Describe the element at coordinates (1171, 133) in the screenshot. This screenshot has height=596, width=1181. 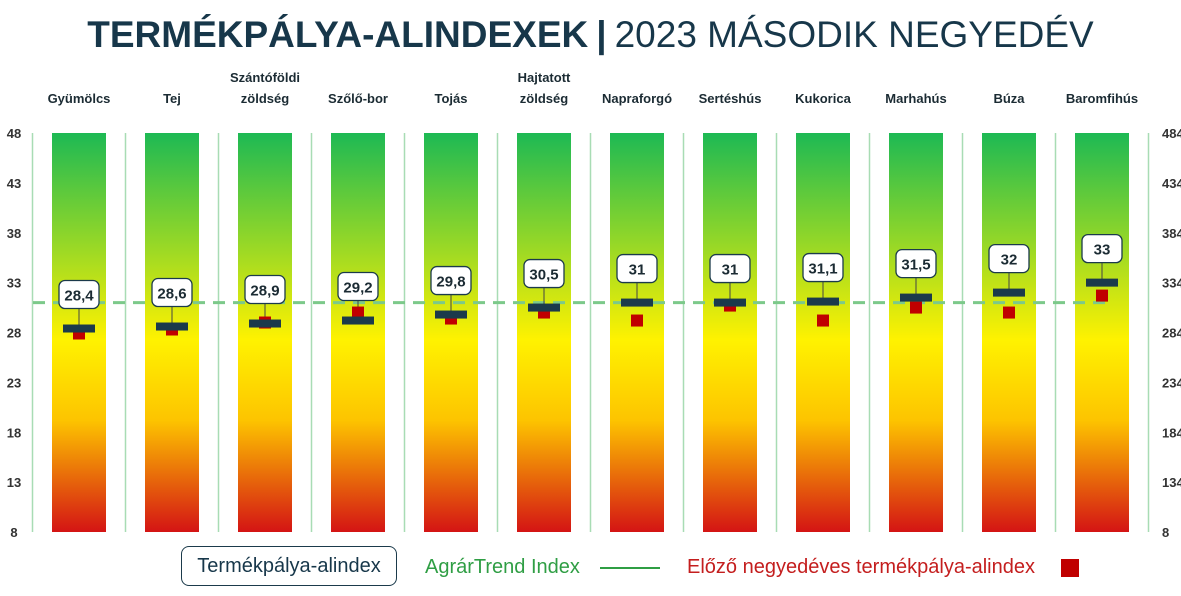
I see `y-tick-right: 484` at that location.